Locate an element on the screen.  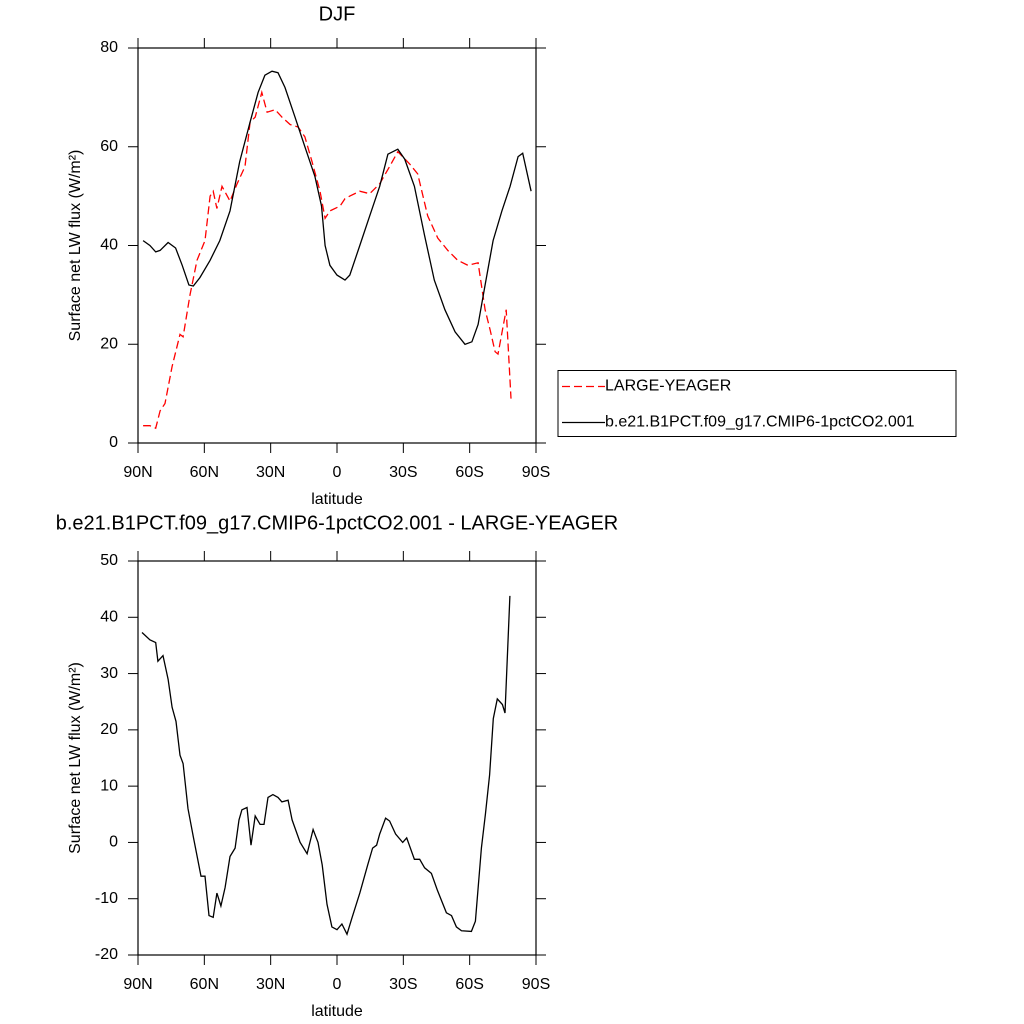
legend-label: b.e21.B1PCT.f09_g17.CMIP6-1pctCO2.001 is located at coordinates (760, 422).